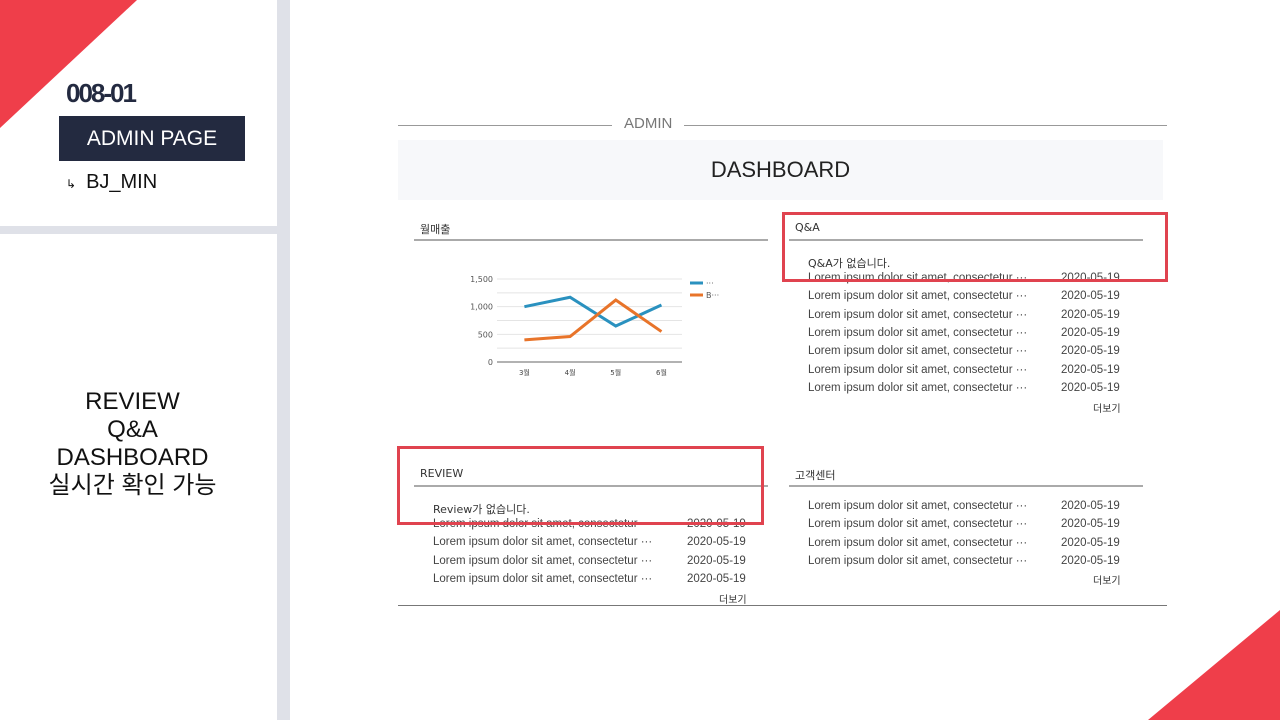 This screenshot has width=1280, height=720. I want to click on review-more-link: 더보기, so click(733, 600).